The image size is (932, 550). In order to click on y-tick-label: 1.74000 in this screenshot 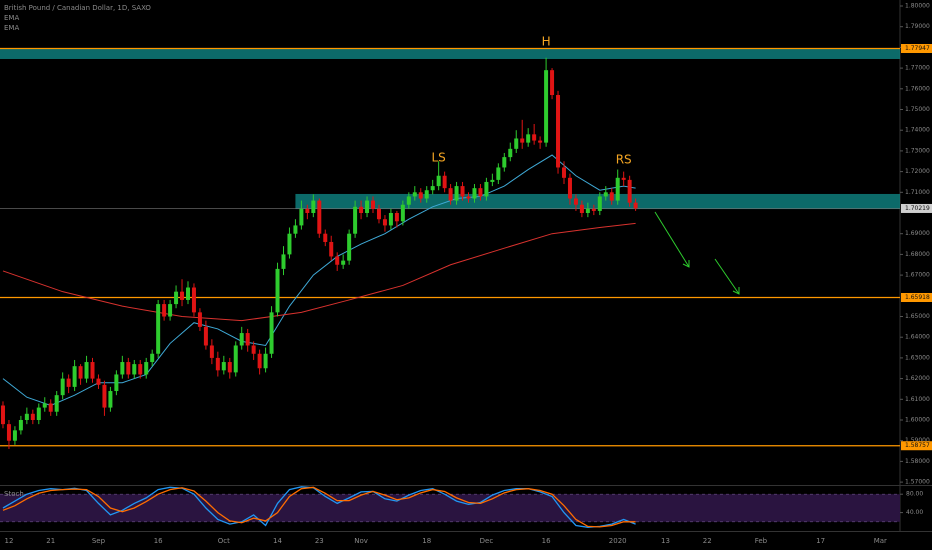, I will do `click(917, 130)`.